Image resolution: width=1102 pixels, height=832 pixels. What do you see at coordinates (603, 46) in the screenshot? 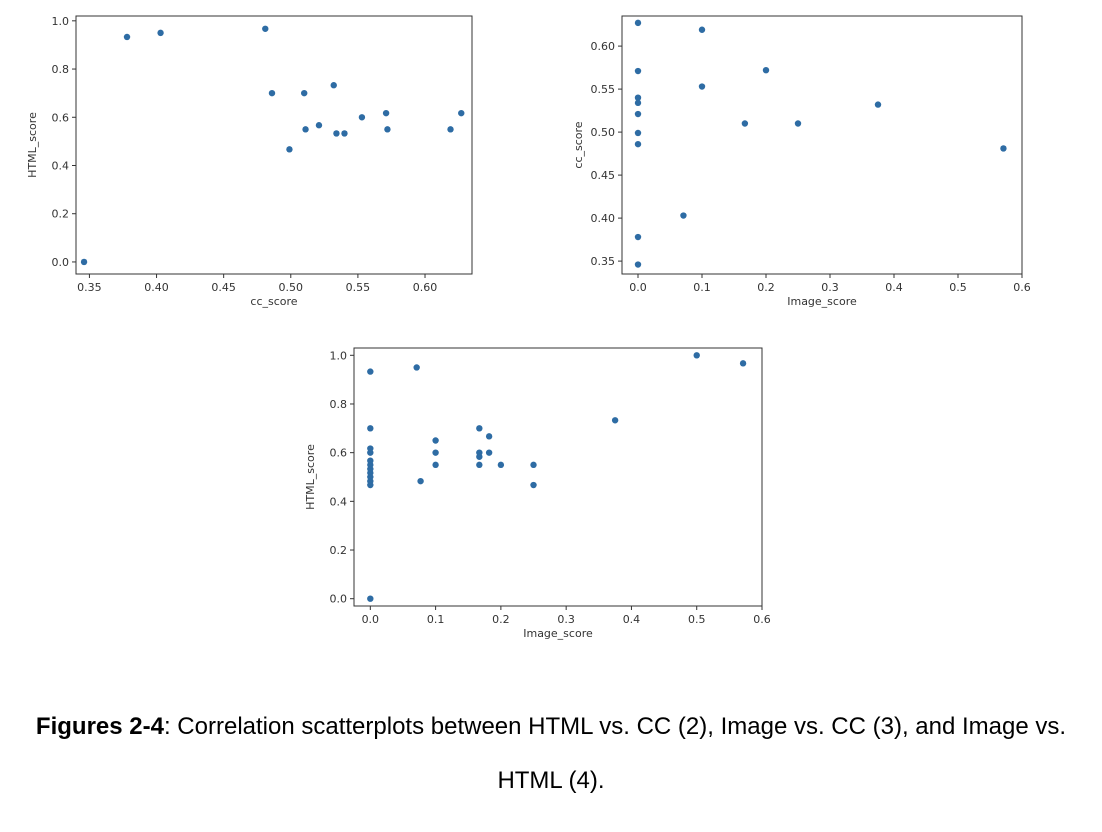
I see `y-tick-label: 0.60` at bounding box center [603, 46].